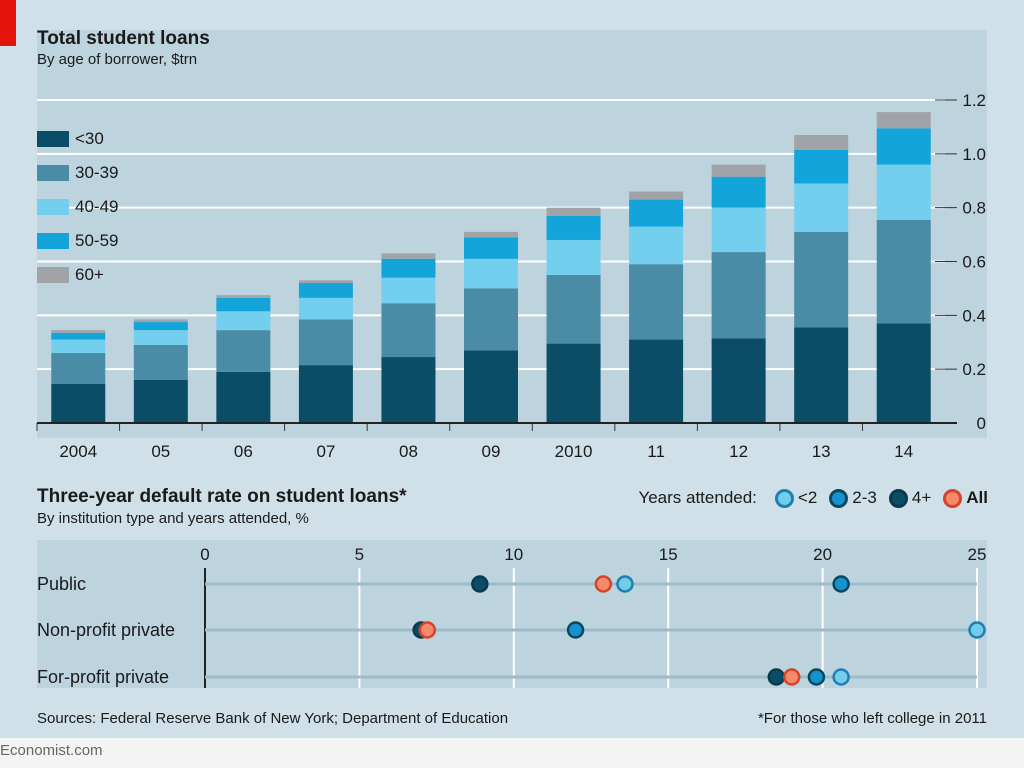 Image resolution: width=1024 pixels, height=768 pixels. What do you see at coordinates (864, 497) in the screenshot?
I see `legend2-label-2-3: 2-3` at bounding box center [864, 497].